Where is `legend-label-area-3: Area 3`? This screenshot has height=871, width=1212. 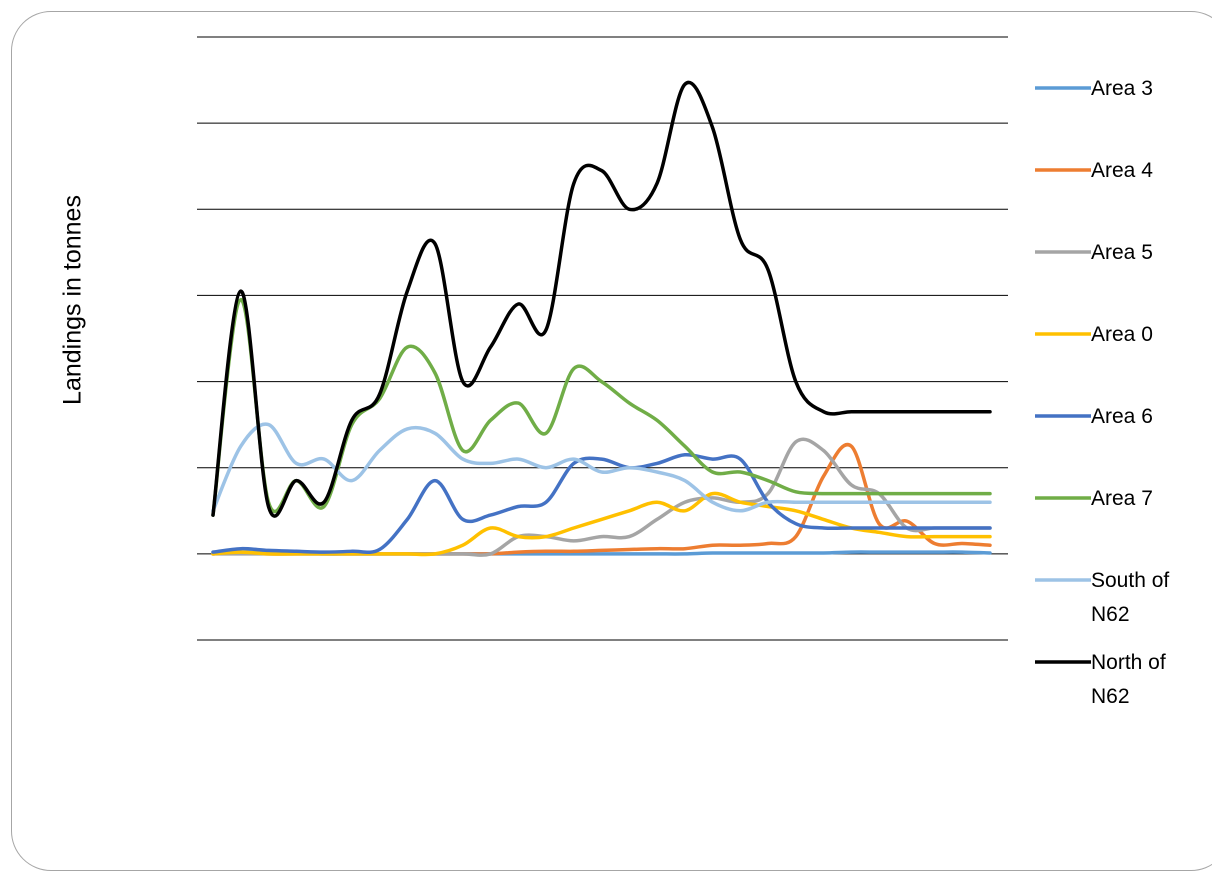
legend-label-area-3: Area 3 is located at coordinates (1122, 88).